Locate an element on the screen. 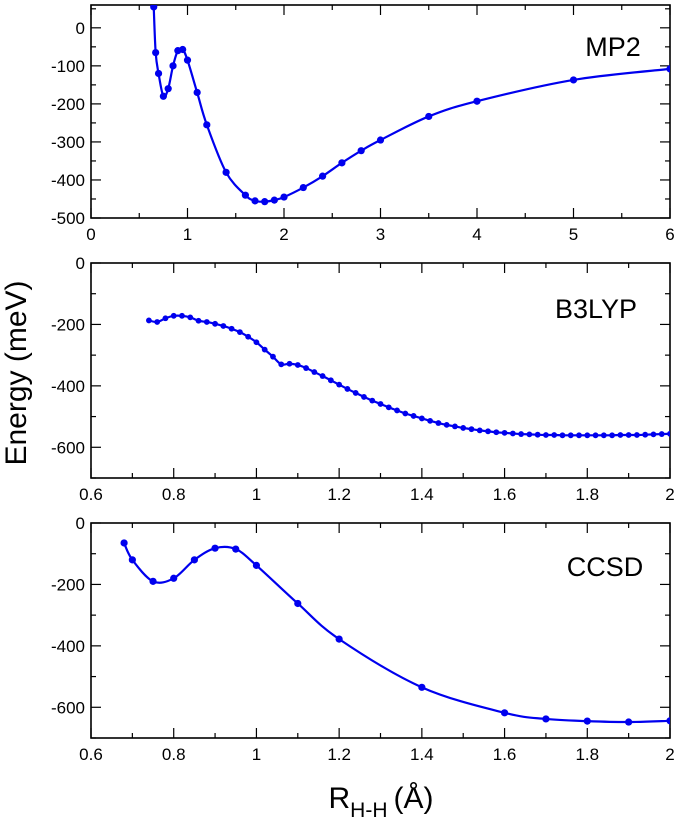  ccsd-y-tick-label: -200 is located at coordinates (68, 584).